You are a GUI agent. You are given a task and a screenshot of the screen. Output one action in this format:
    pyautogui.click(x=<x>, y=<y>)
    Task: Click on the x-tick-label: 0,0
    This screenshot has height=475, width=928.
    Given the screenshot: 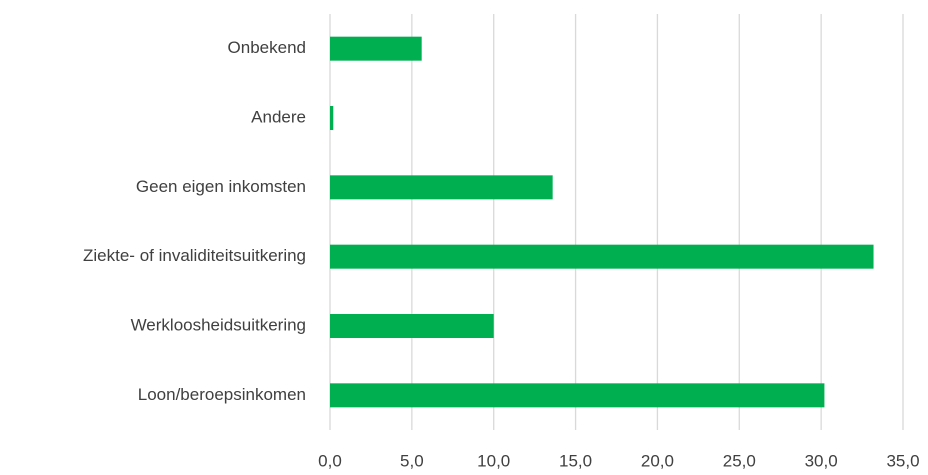 What is the action you would take?
    pyautogui.click(x=330, y=460)
    